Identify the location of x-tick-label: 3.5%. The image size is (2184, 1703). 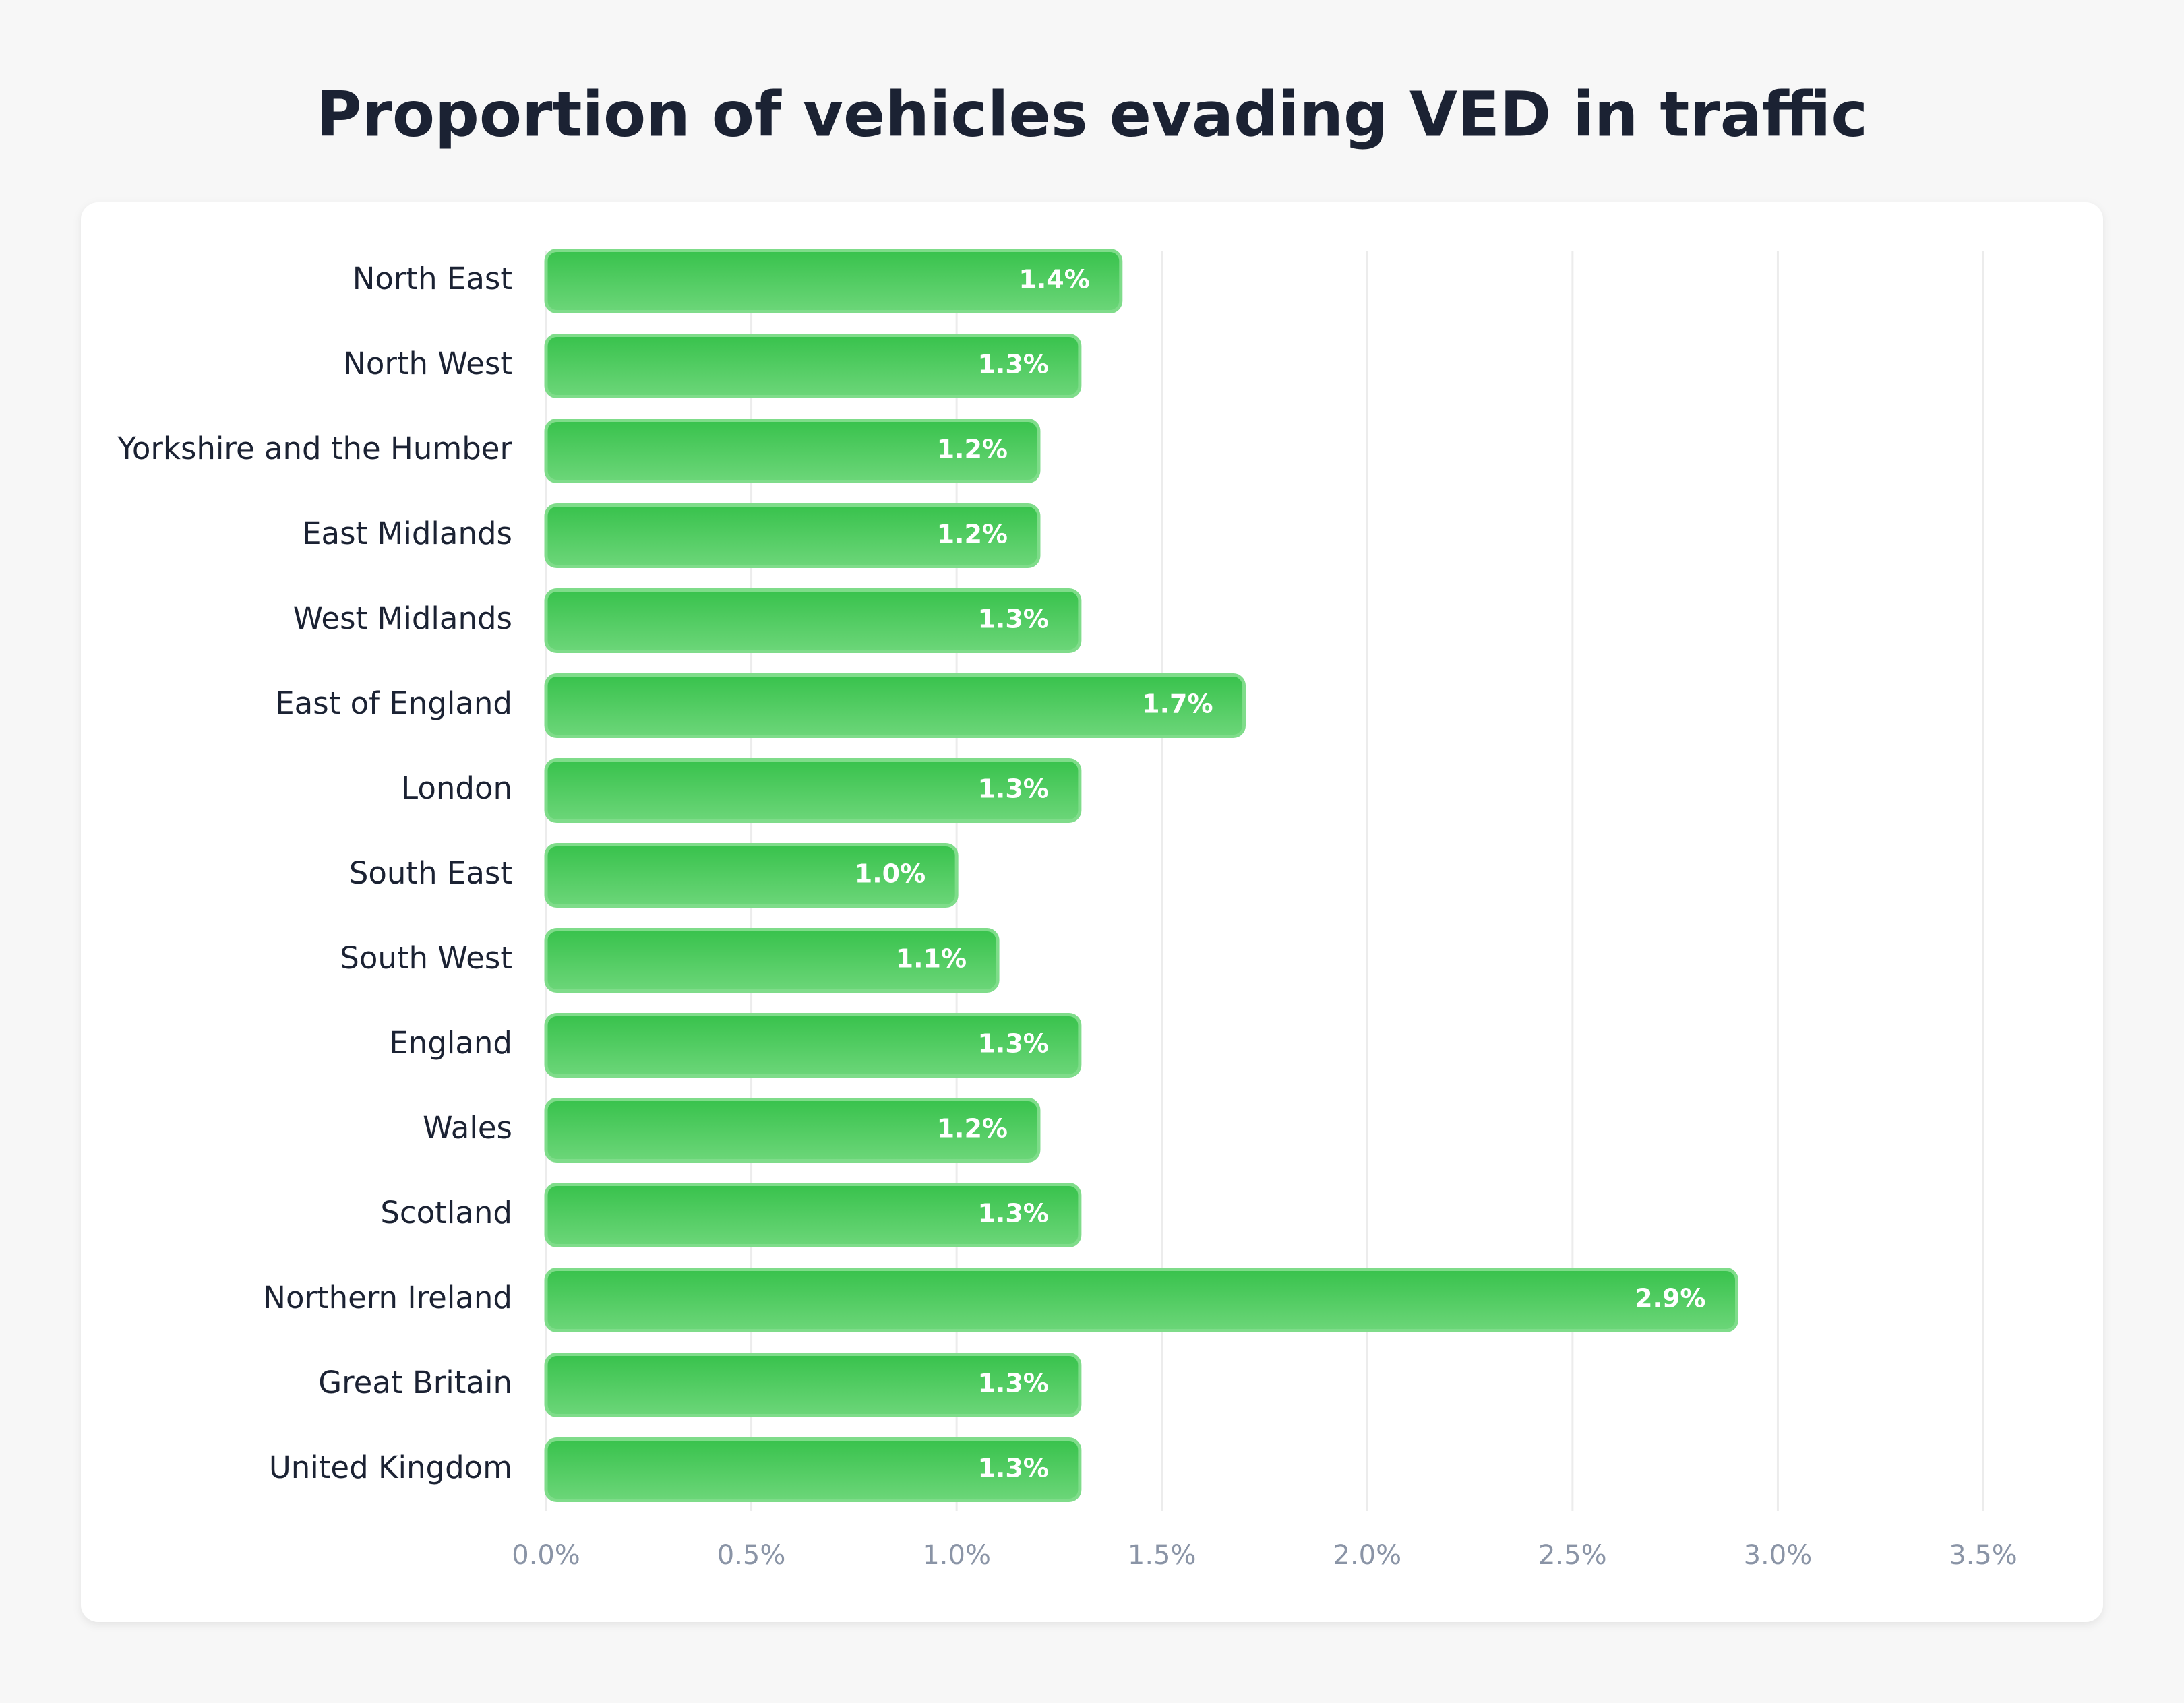
(1983, 1556).